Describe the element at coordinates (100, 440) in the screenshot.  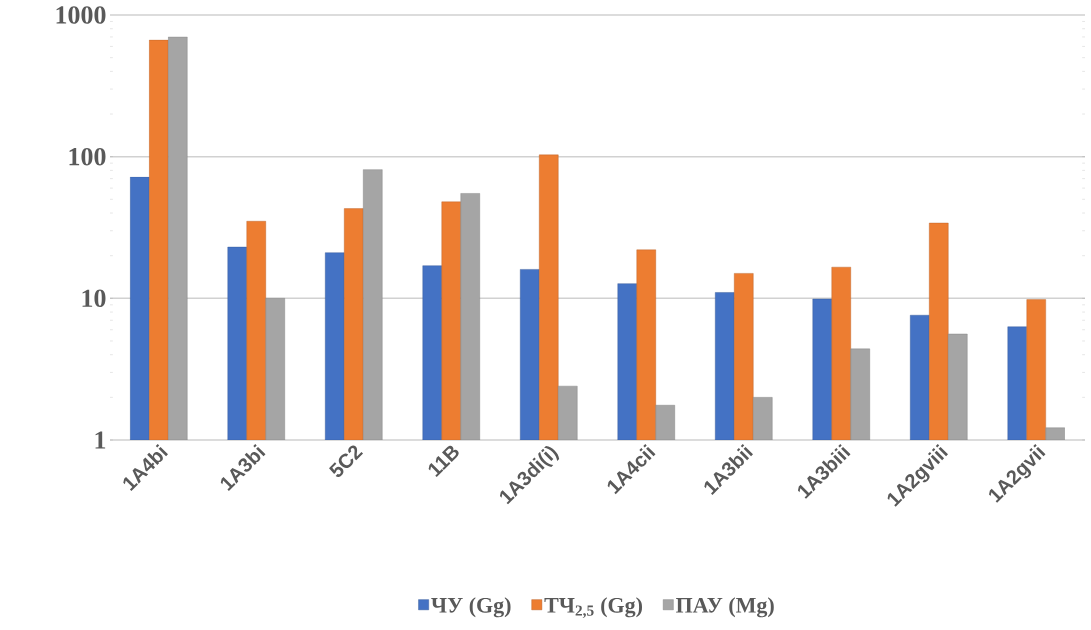
I see `y-tick-label: 1` at that location.